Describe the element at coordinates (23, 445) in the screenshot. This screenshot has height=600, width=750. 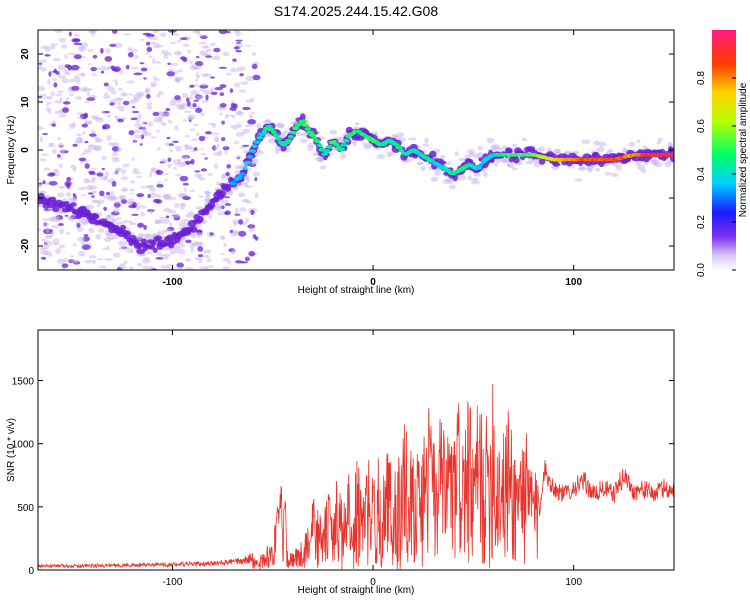
I see `y-tick-label: 1000` at that location.